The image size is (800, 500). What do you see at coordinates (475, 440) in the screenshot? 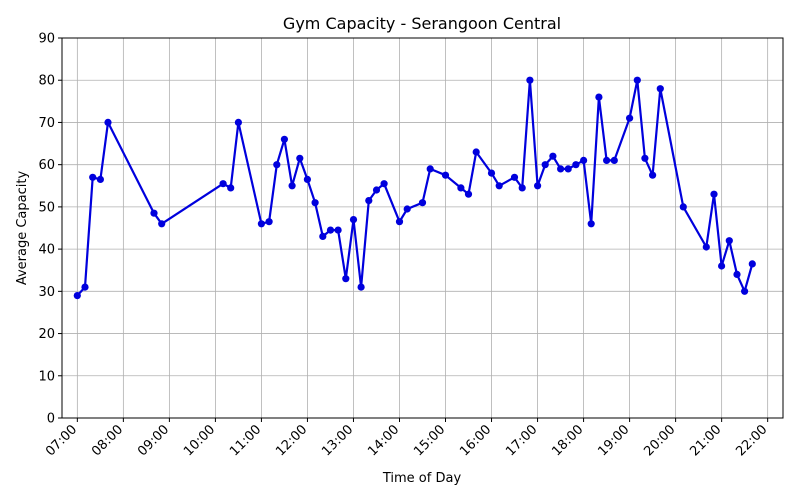
I see `x-tick-label: 16:00` at bounding box center [475, 440].